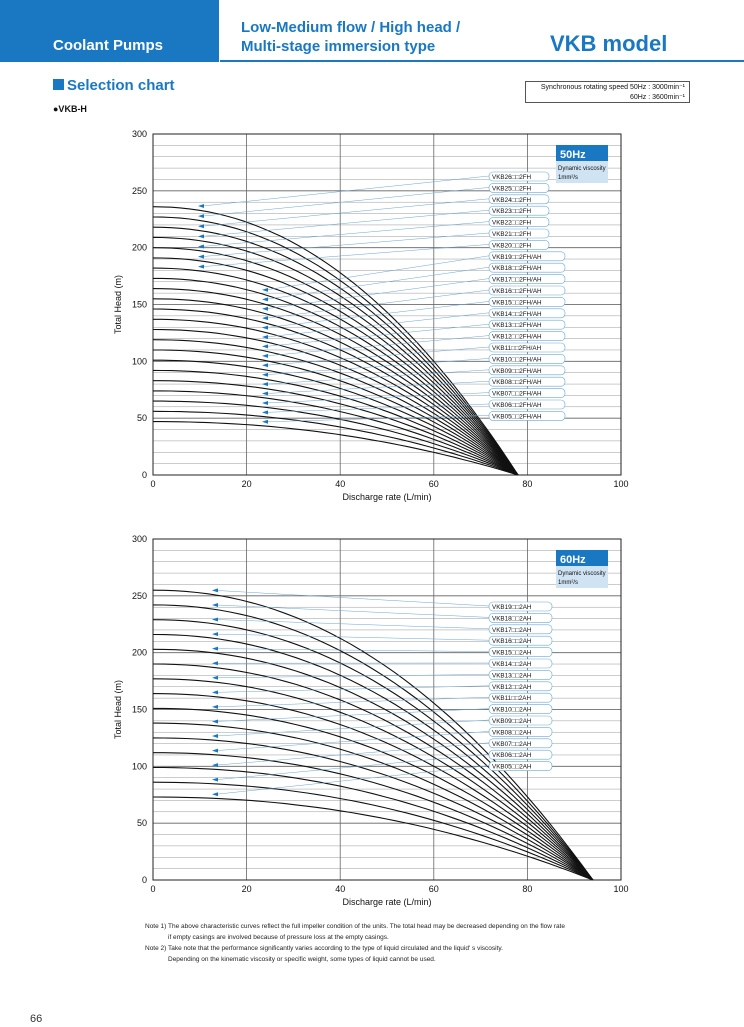  What do you see at coordinates (58, 84) in the screenshot?
I see `square-bullet-icon` at bounding box center [58, 84].